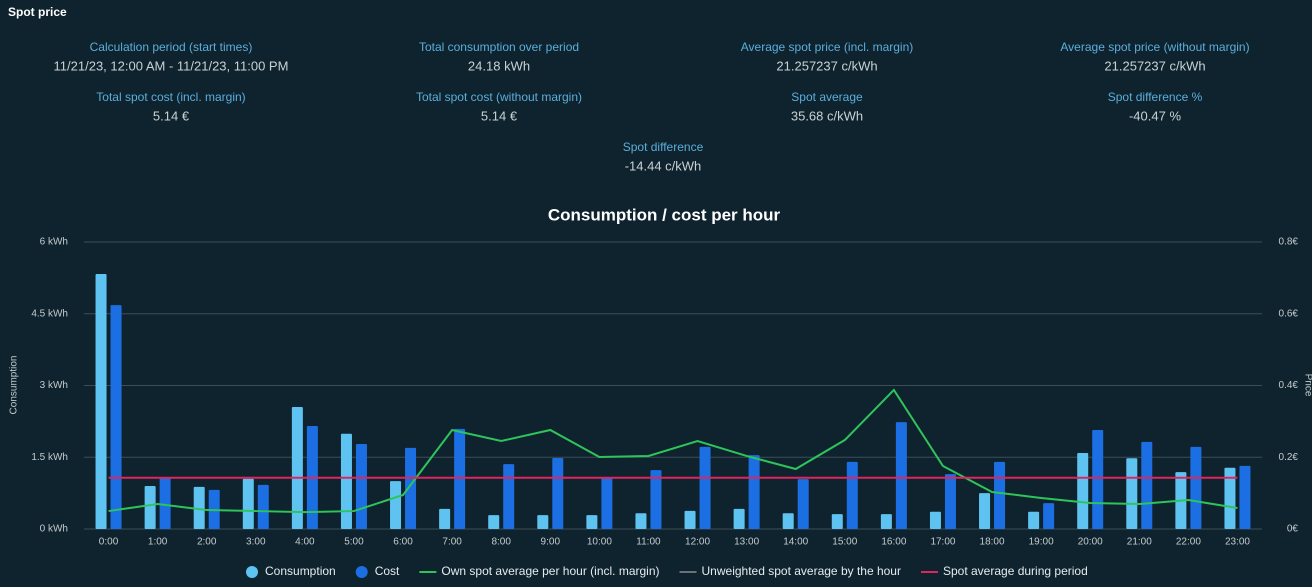 The height and width of the screenshot is (587, 1312). Describe the element at coordinates (1154, 47) in the screenshot. I see `stat-label: Average spot price (without margin)` at that location.